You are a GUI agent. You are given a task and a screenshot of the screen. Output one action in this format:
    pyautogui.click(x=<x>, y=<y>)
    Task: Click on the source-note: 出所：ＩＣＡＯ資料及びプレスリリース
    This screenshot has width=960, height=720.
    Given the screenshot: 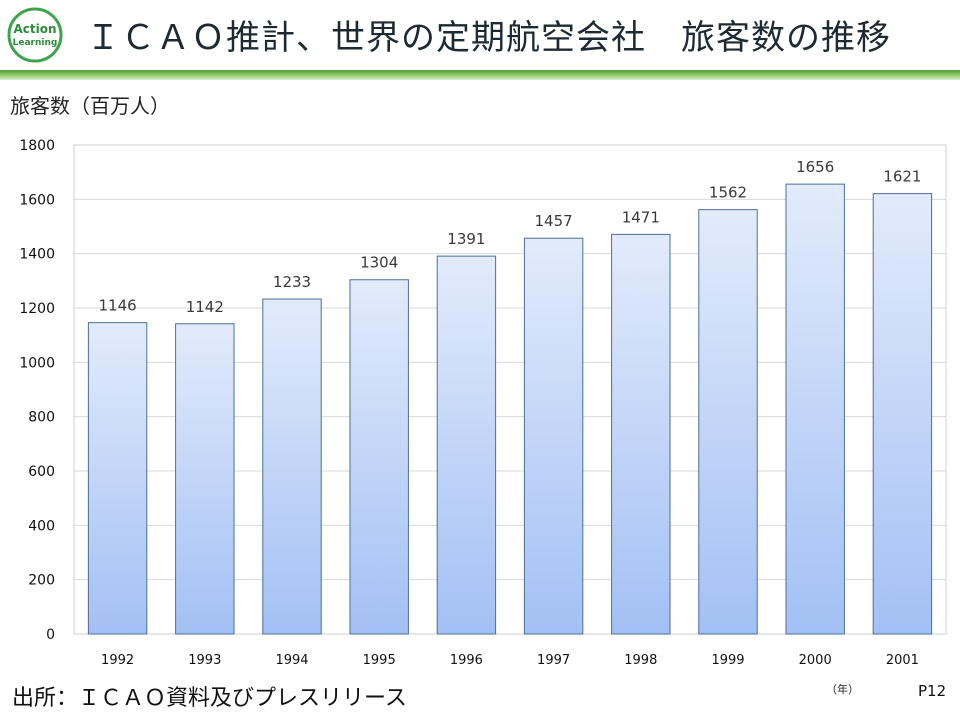 What is the action you would take?
    pyautogui.click(x=209, y=698)
    